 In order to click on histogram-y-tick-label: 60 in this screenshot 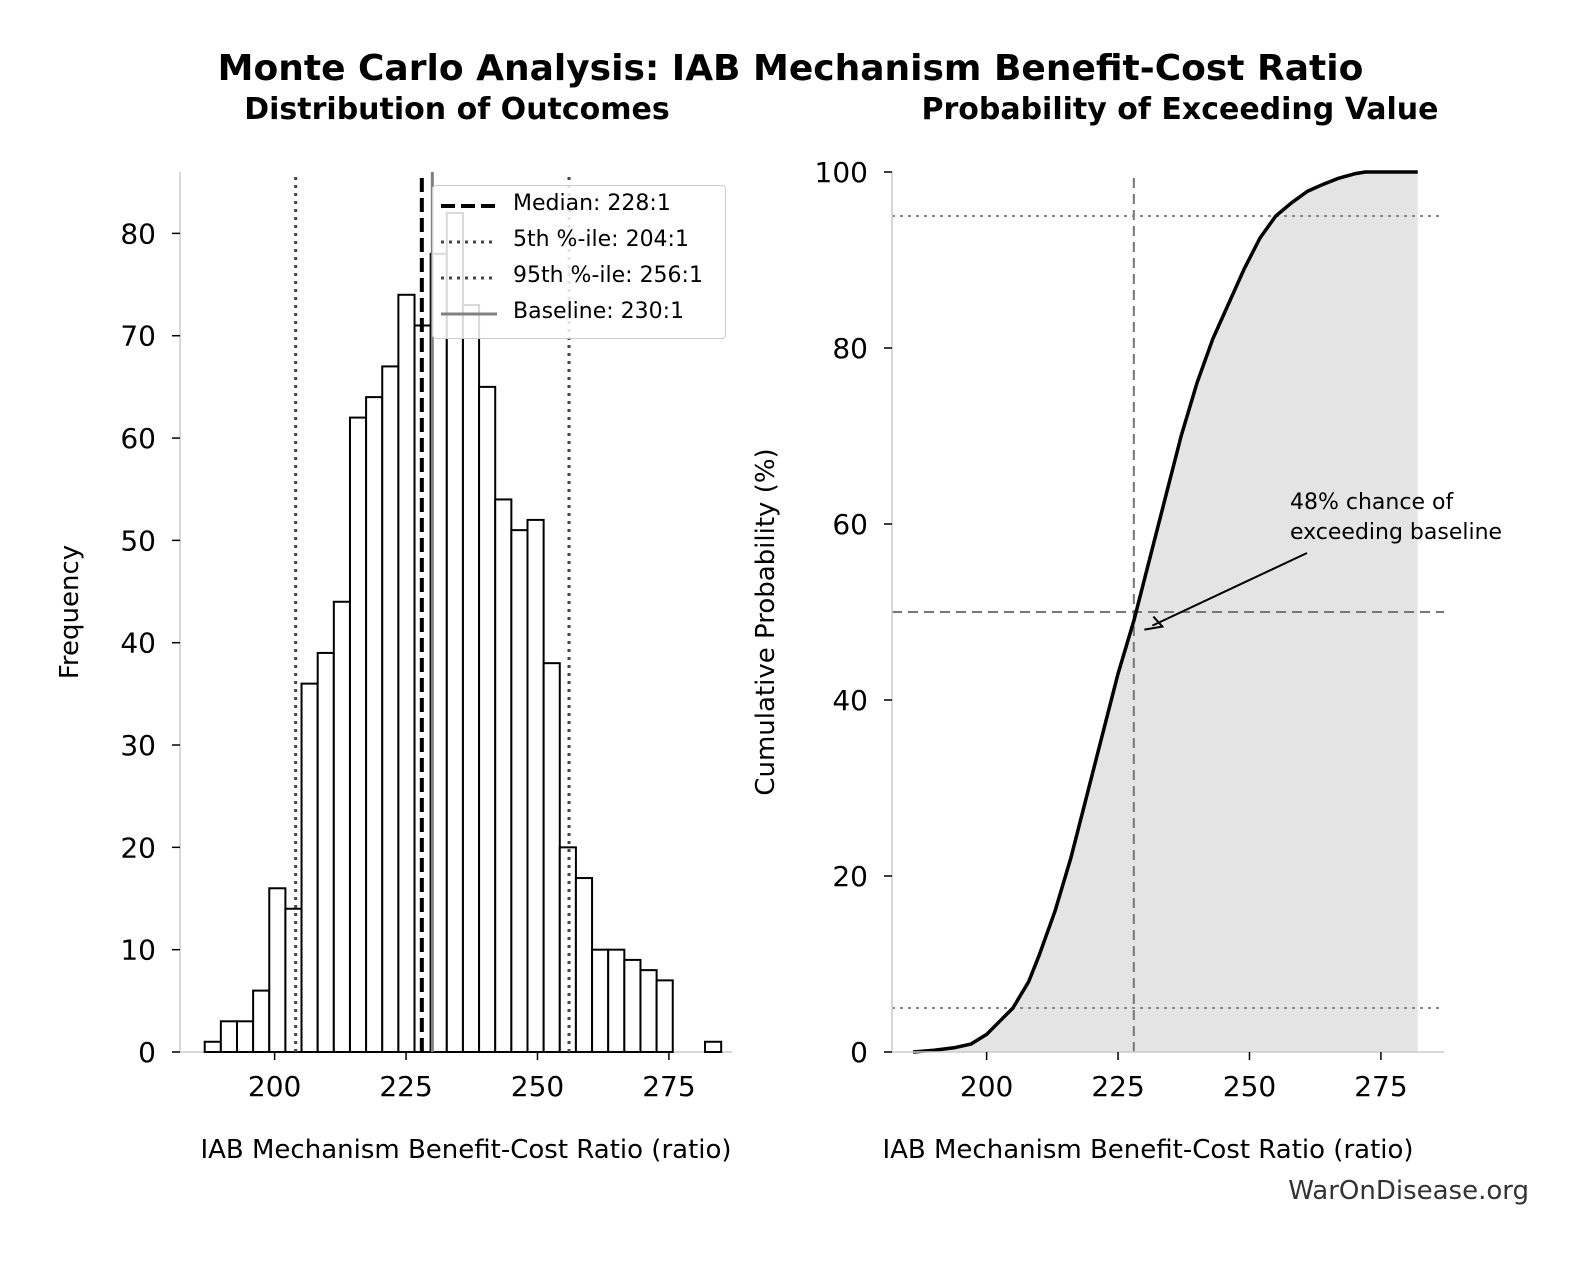, I will do `click(138, 438)`.